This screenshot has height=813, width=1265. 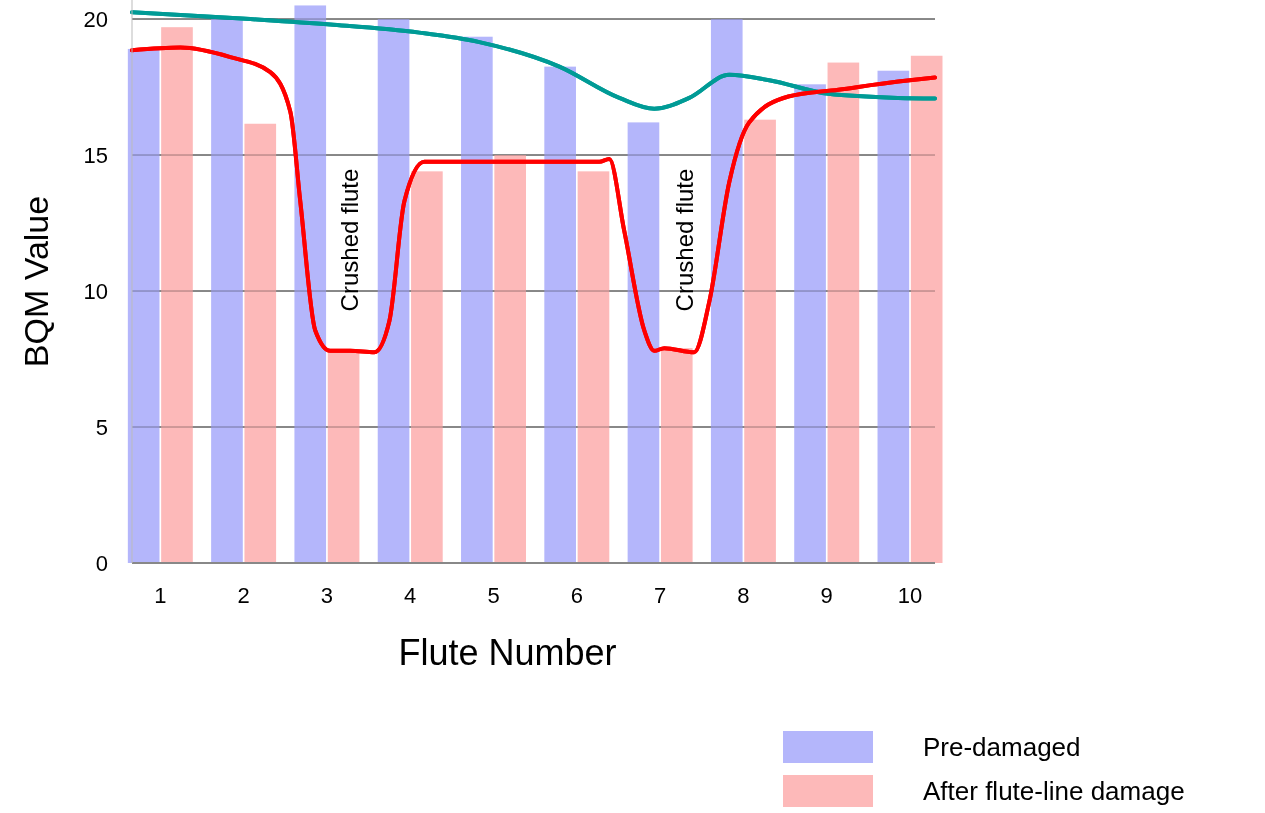 I want to click on legend-label: Pre-damaged, so click(x=1002, y=747).